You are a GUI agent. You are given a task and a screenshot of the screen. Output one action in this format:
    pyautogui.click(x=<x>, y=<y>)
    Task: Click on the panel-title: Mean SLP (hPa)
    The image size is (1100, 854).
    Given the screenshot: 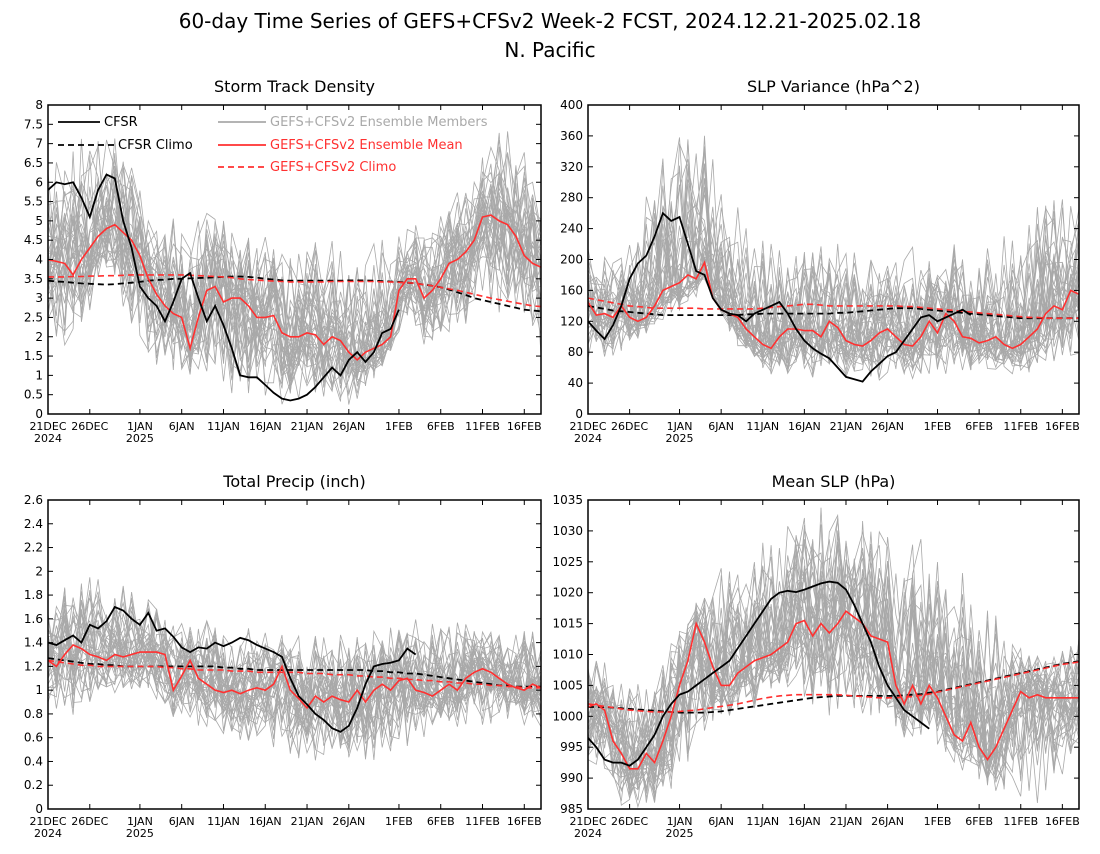 What is the action you would take?
    pyautogui.click(x=834, y=481)
    